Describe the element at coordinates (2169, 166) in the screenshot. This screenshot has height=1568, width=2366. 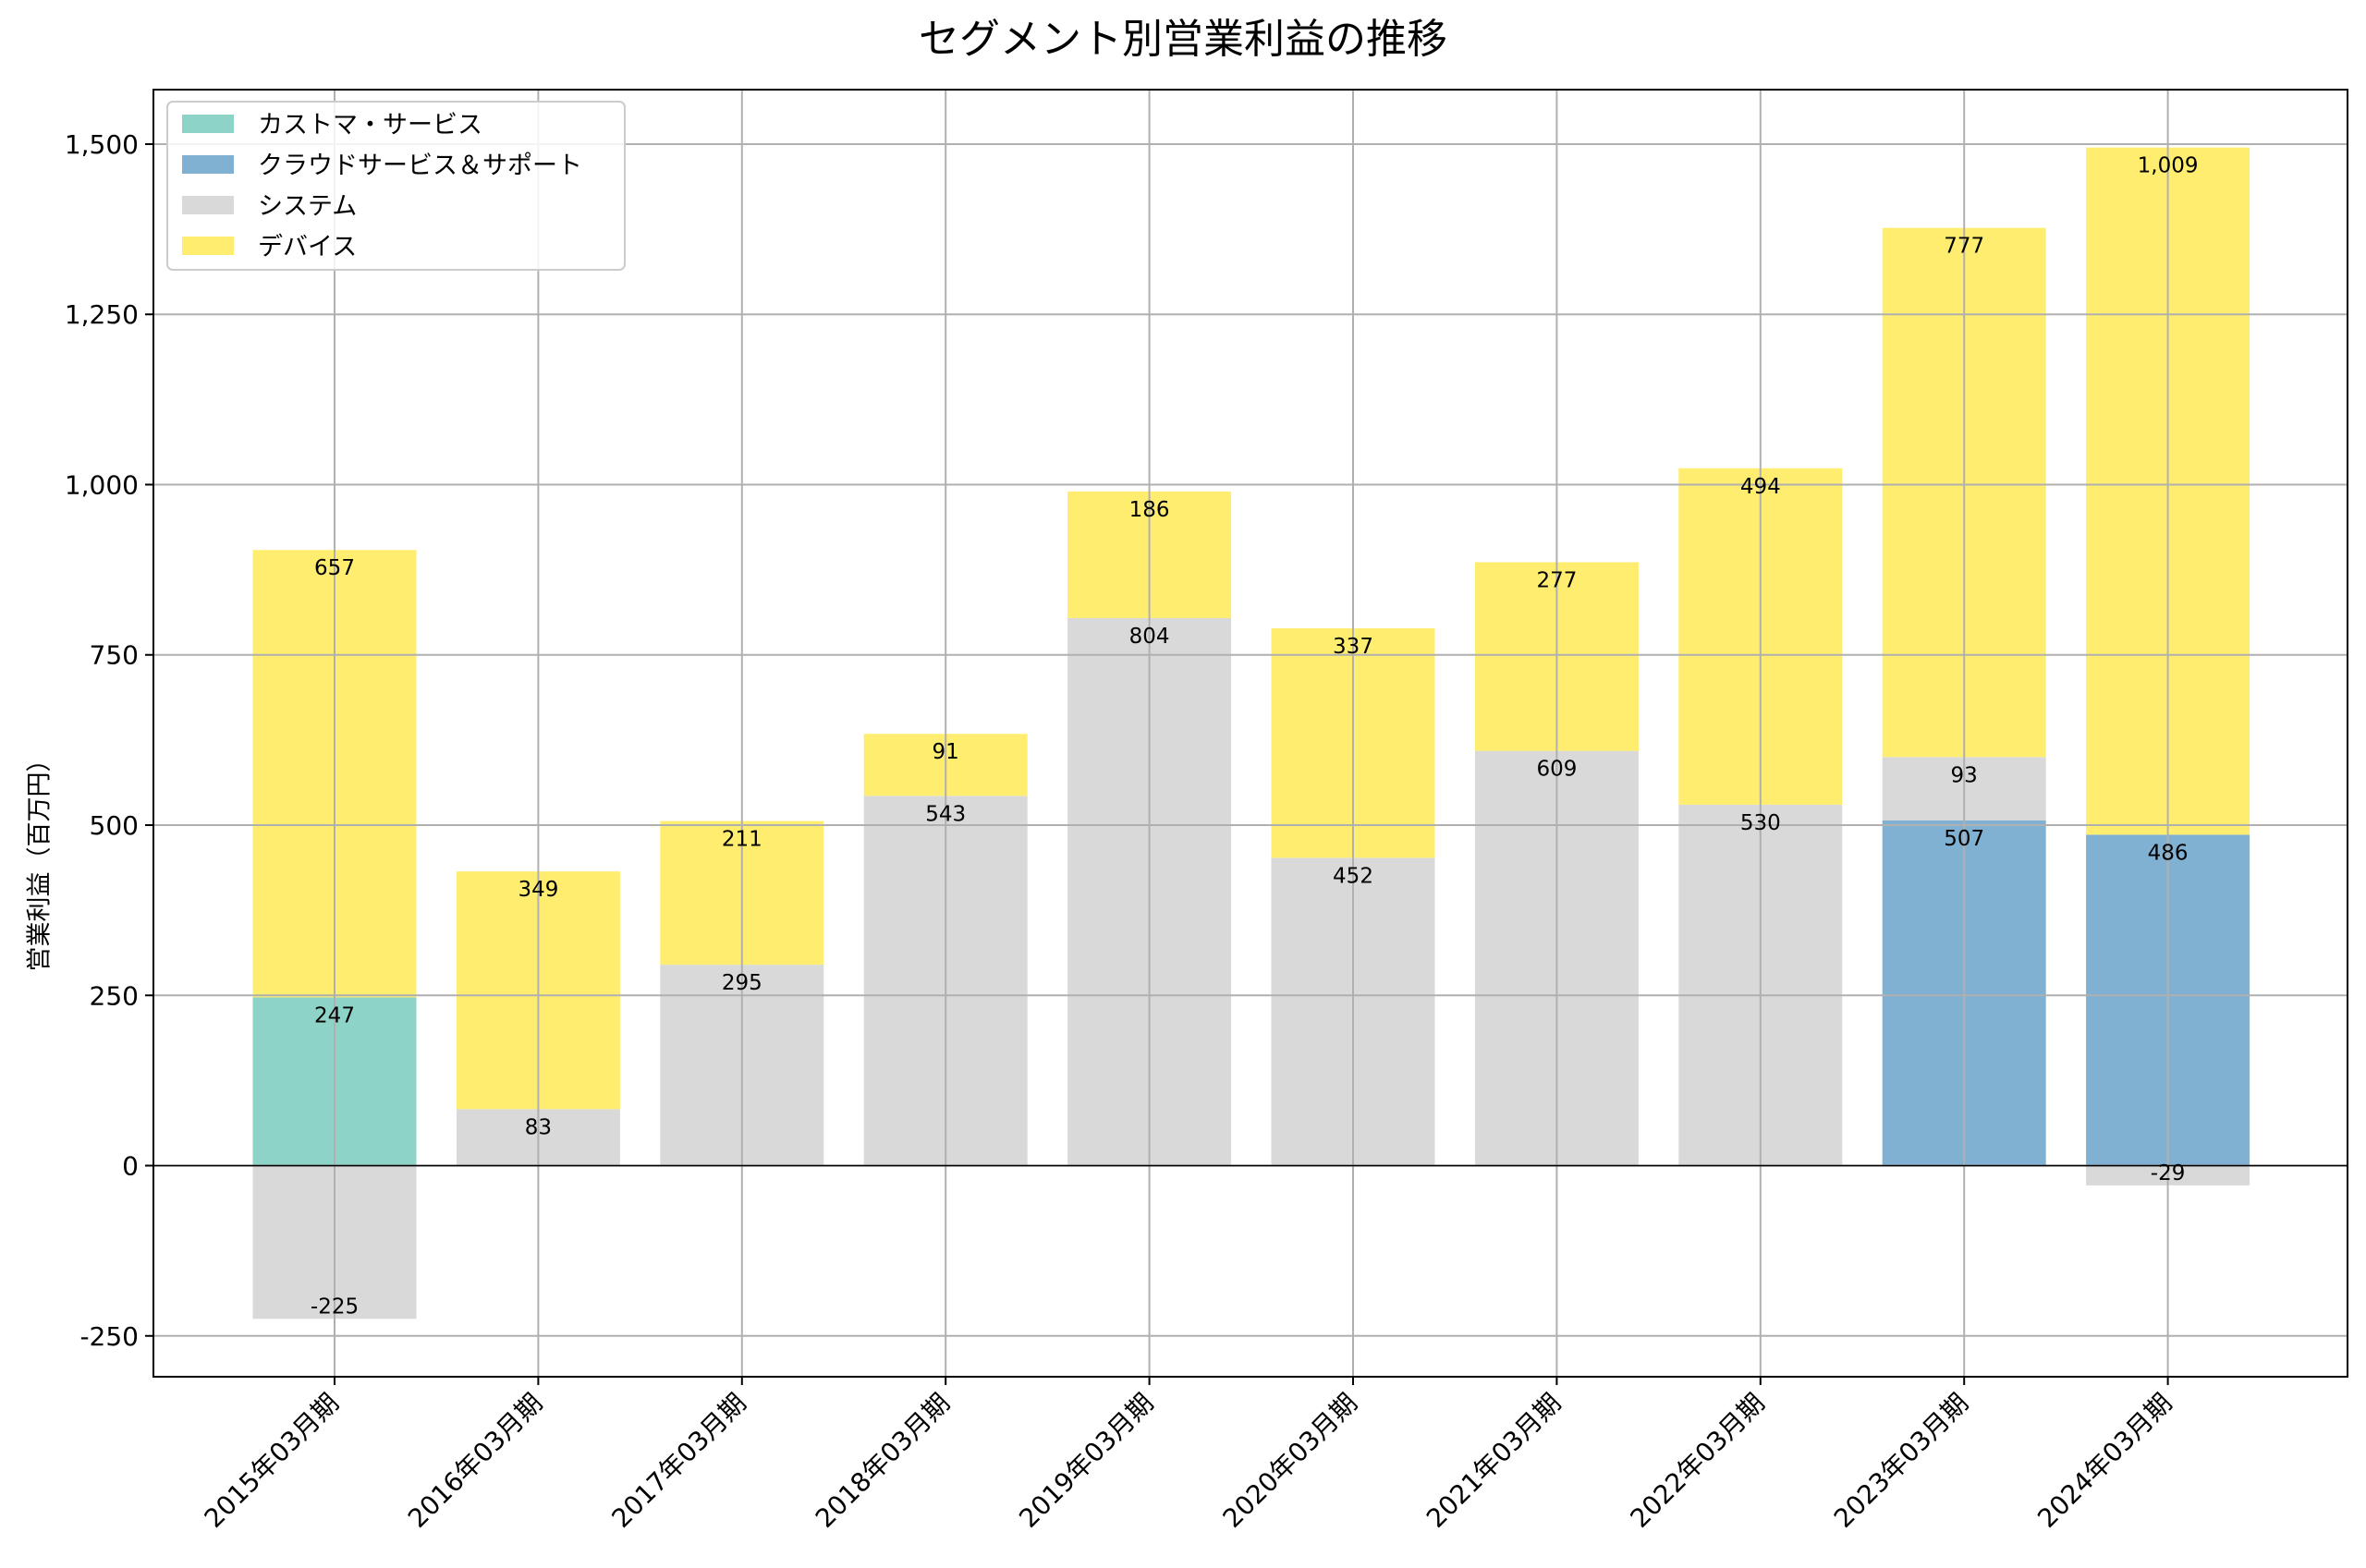
I see `data-label-3-9: 1,009` at that location.